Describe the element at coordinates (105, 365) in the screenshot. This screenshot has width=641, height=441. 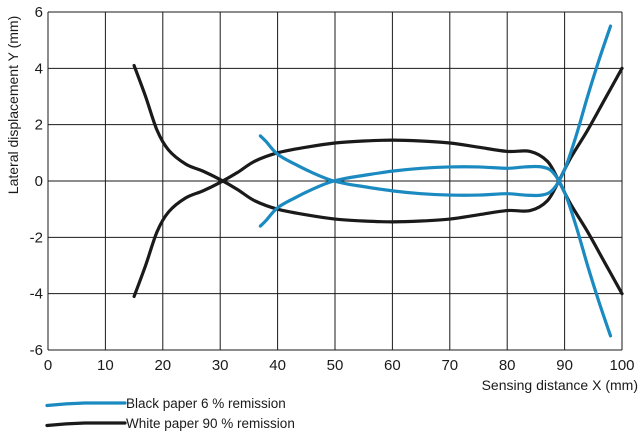
I see `x-tick-label: 10` at that location.